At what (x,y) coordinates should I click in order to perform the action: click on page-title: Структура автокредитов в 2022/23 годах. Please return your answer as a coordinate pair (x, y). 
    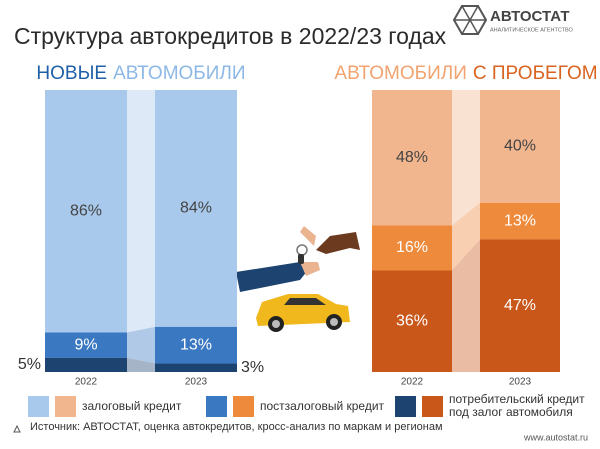
    Looking at the image, I should click on (230, 36).